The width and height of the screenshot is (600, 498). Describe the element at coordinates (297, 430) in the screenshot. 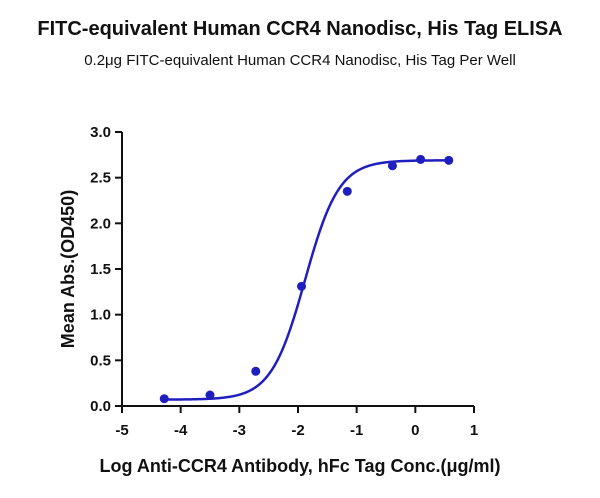

I see `x-tick-label: -2` at that location.